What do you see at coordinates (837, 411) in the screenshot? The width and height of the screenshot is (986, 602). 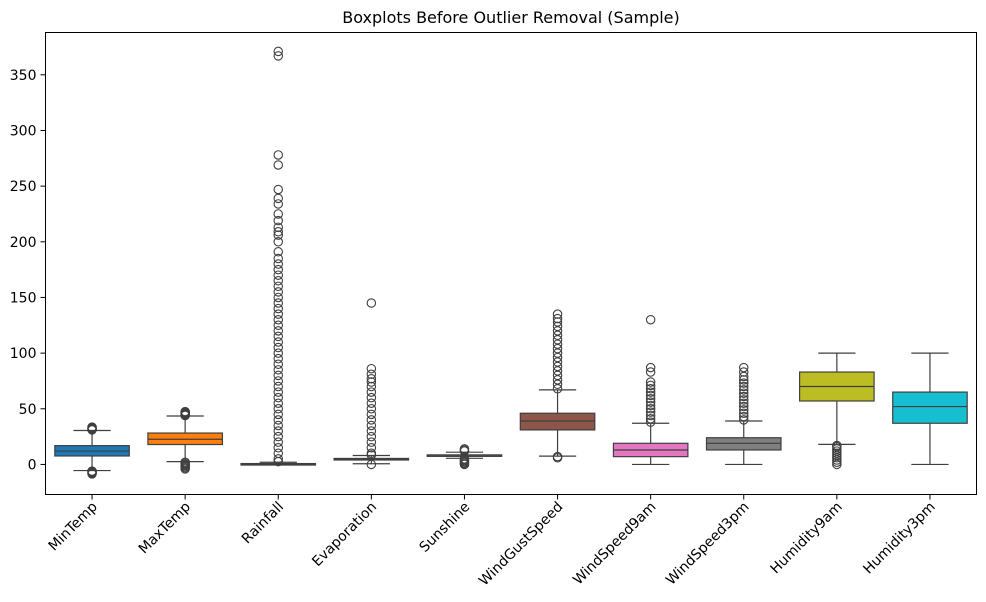 I see `box-Humidity9am` at bounding box center [837, 411].